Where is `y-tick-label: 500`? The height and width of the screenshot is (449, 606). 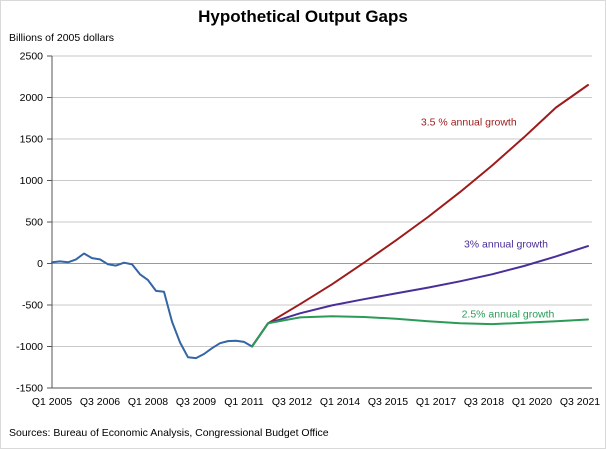
y-tick-label: 500 is located at coordinates (34, 223).